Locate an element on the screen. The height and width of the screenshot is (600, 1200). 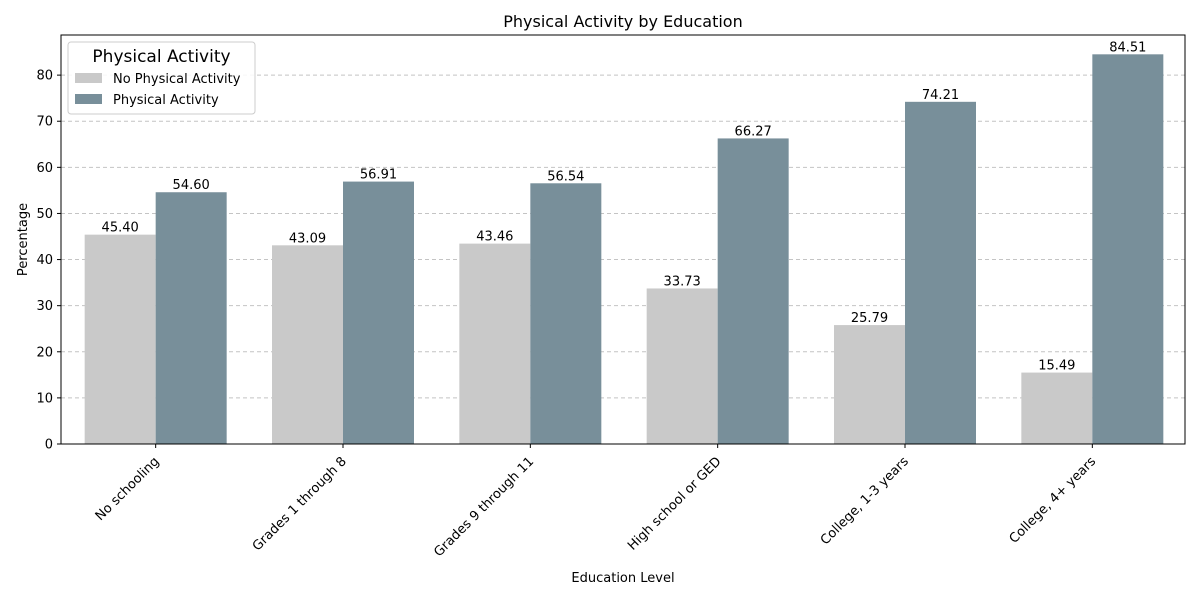
x-axis-label: Education Level is located at coordinates (622, 578).